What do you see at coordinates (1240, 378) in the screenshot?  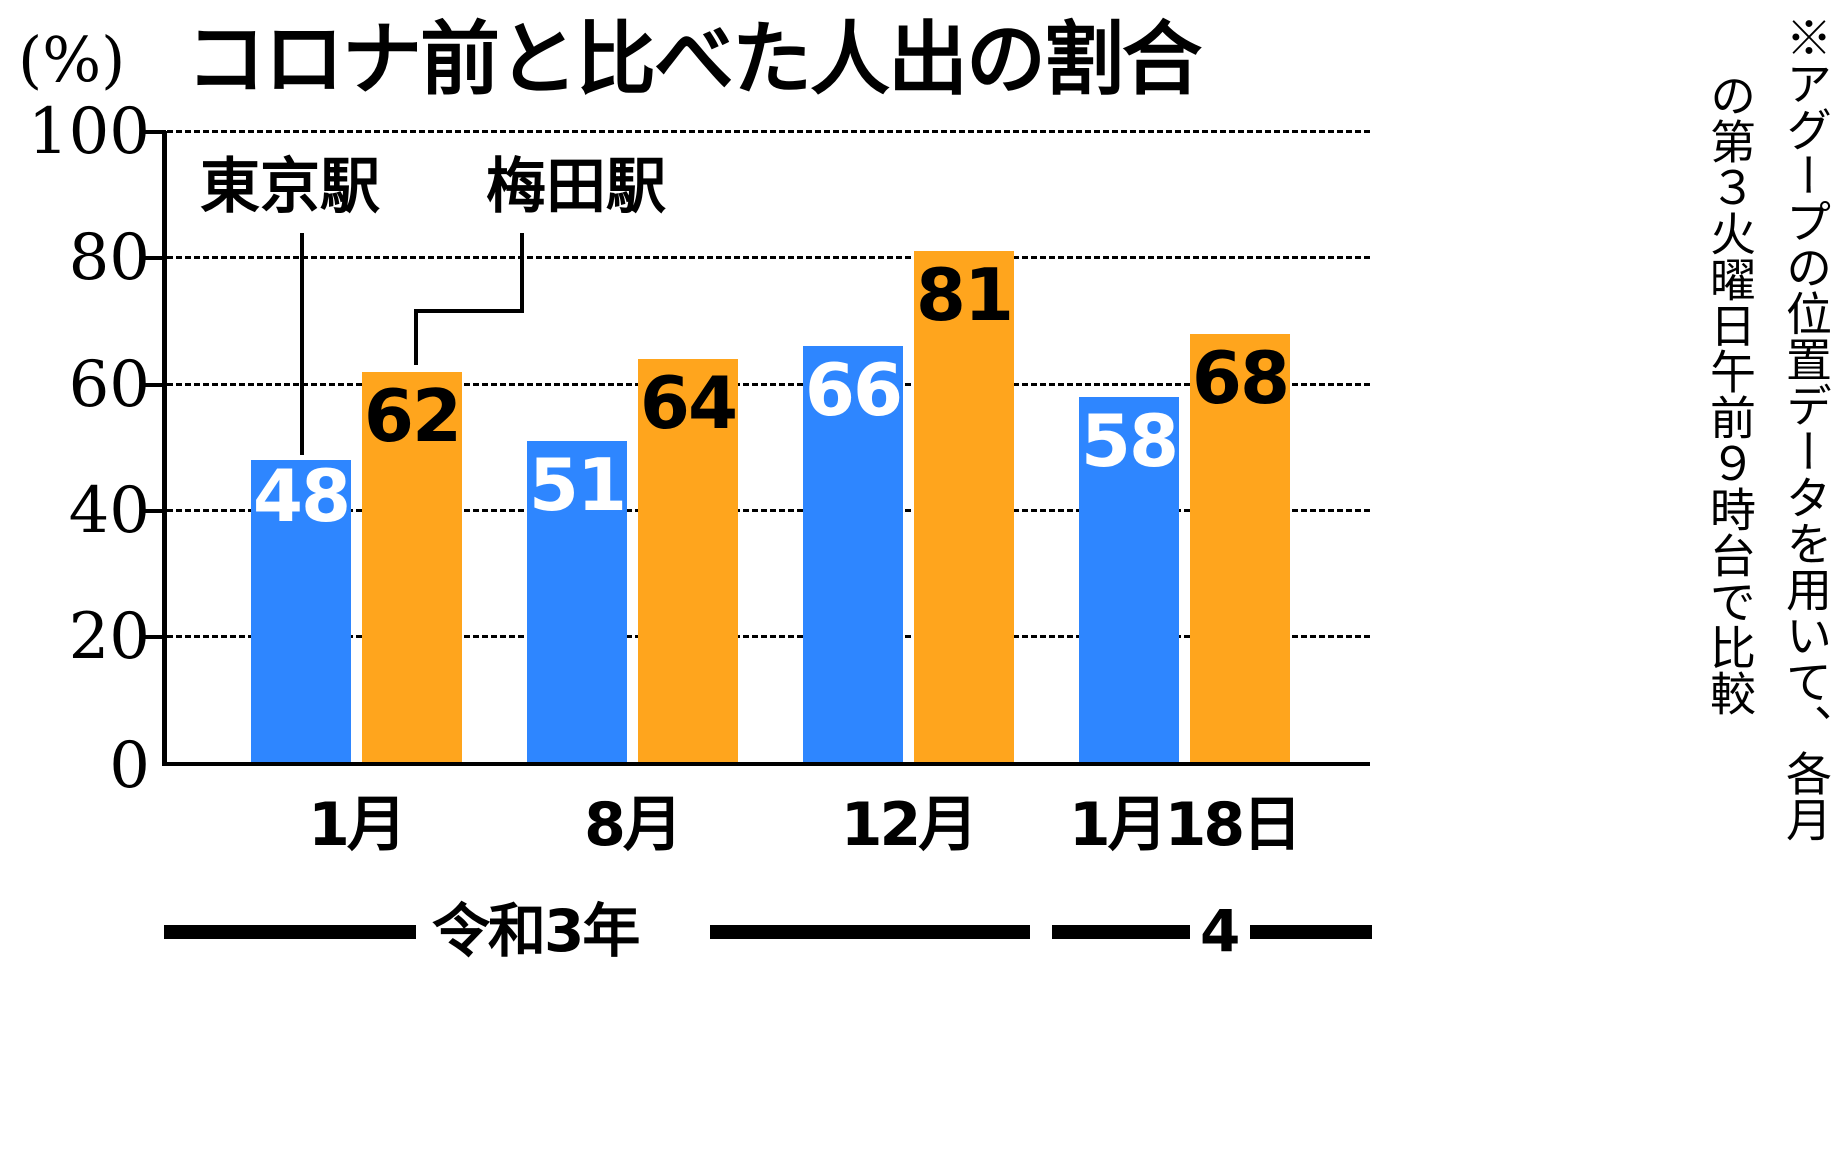 I see `bar-value-label: 68` at bounding box center [1240, 378].